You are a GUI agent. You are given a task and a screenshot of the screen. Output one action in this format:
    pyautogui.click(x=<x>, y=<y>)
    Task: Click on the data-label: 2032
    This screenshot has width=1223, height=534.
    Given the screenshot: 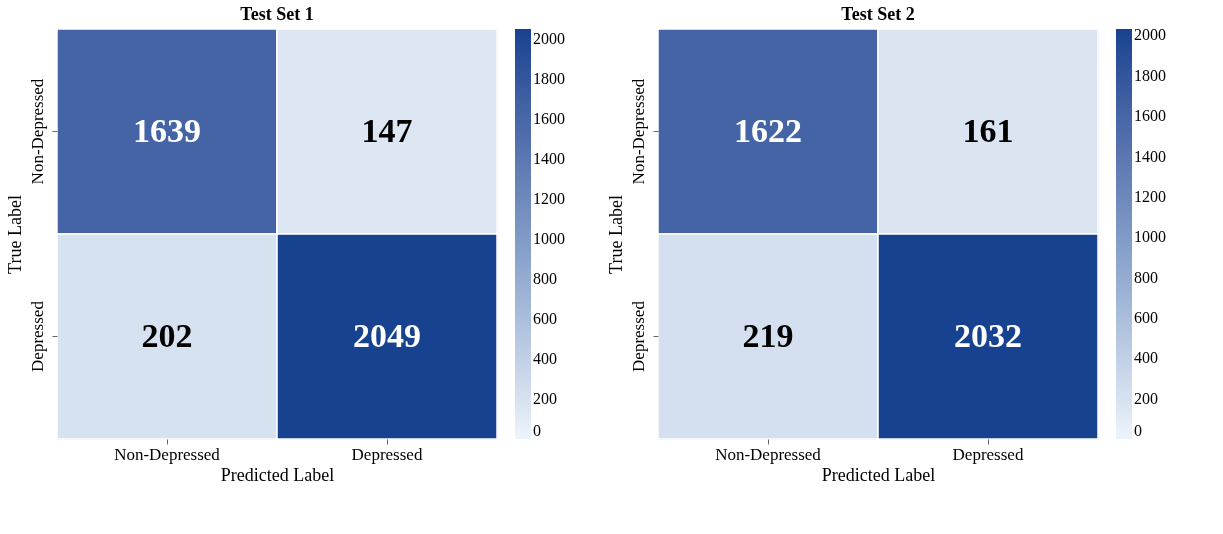 What is the action you would take?
    pyautogui.click(x=988, y=335)
    